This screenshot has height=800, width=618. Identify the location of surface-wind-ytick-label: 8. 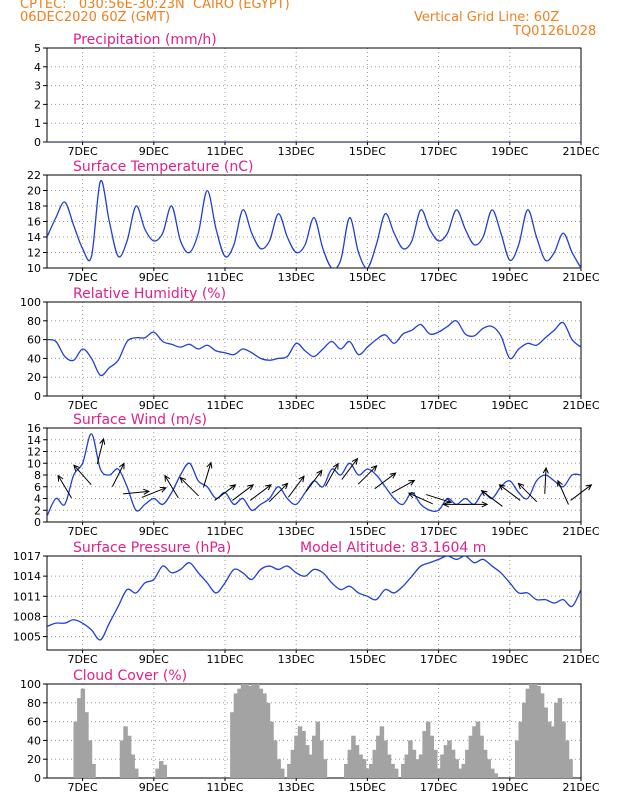
(37, 475).